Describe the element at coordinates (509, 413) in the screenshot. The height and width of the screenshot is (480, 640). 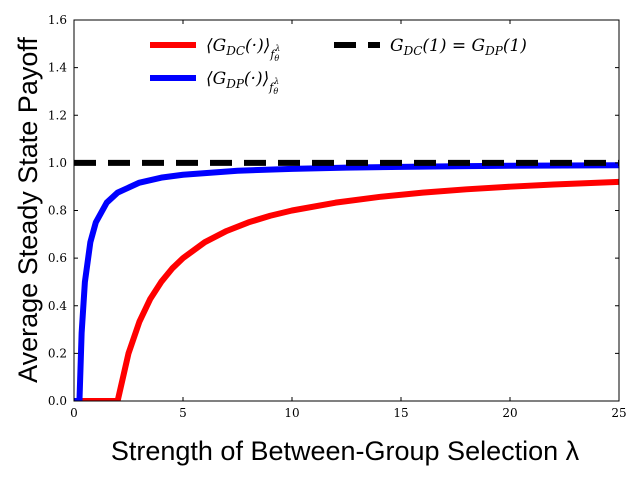
I see `x-tick-label: 20` at that location.